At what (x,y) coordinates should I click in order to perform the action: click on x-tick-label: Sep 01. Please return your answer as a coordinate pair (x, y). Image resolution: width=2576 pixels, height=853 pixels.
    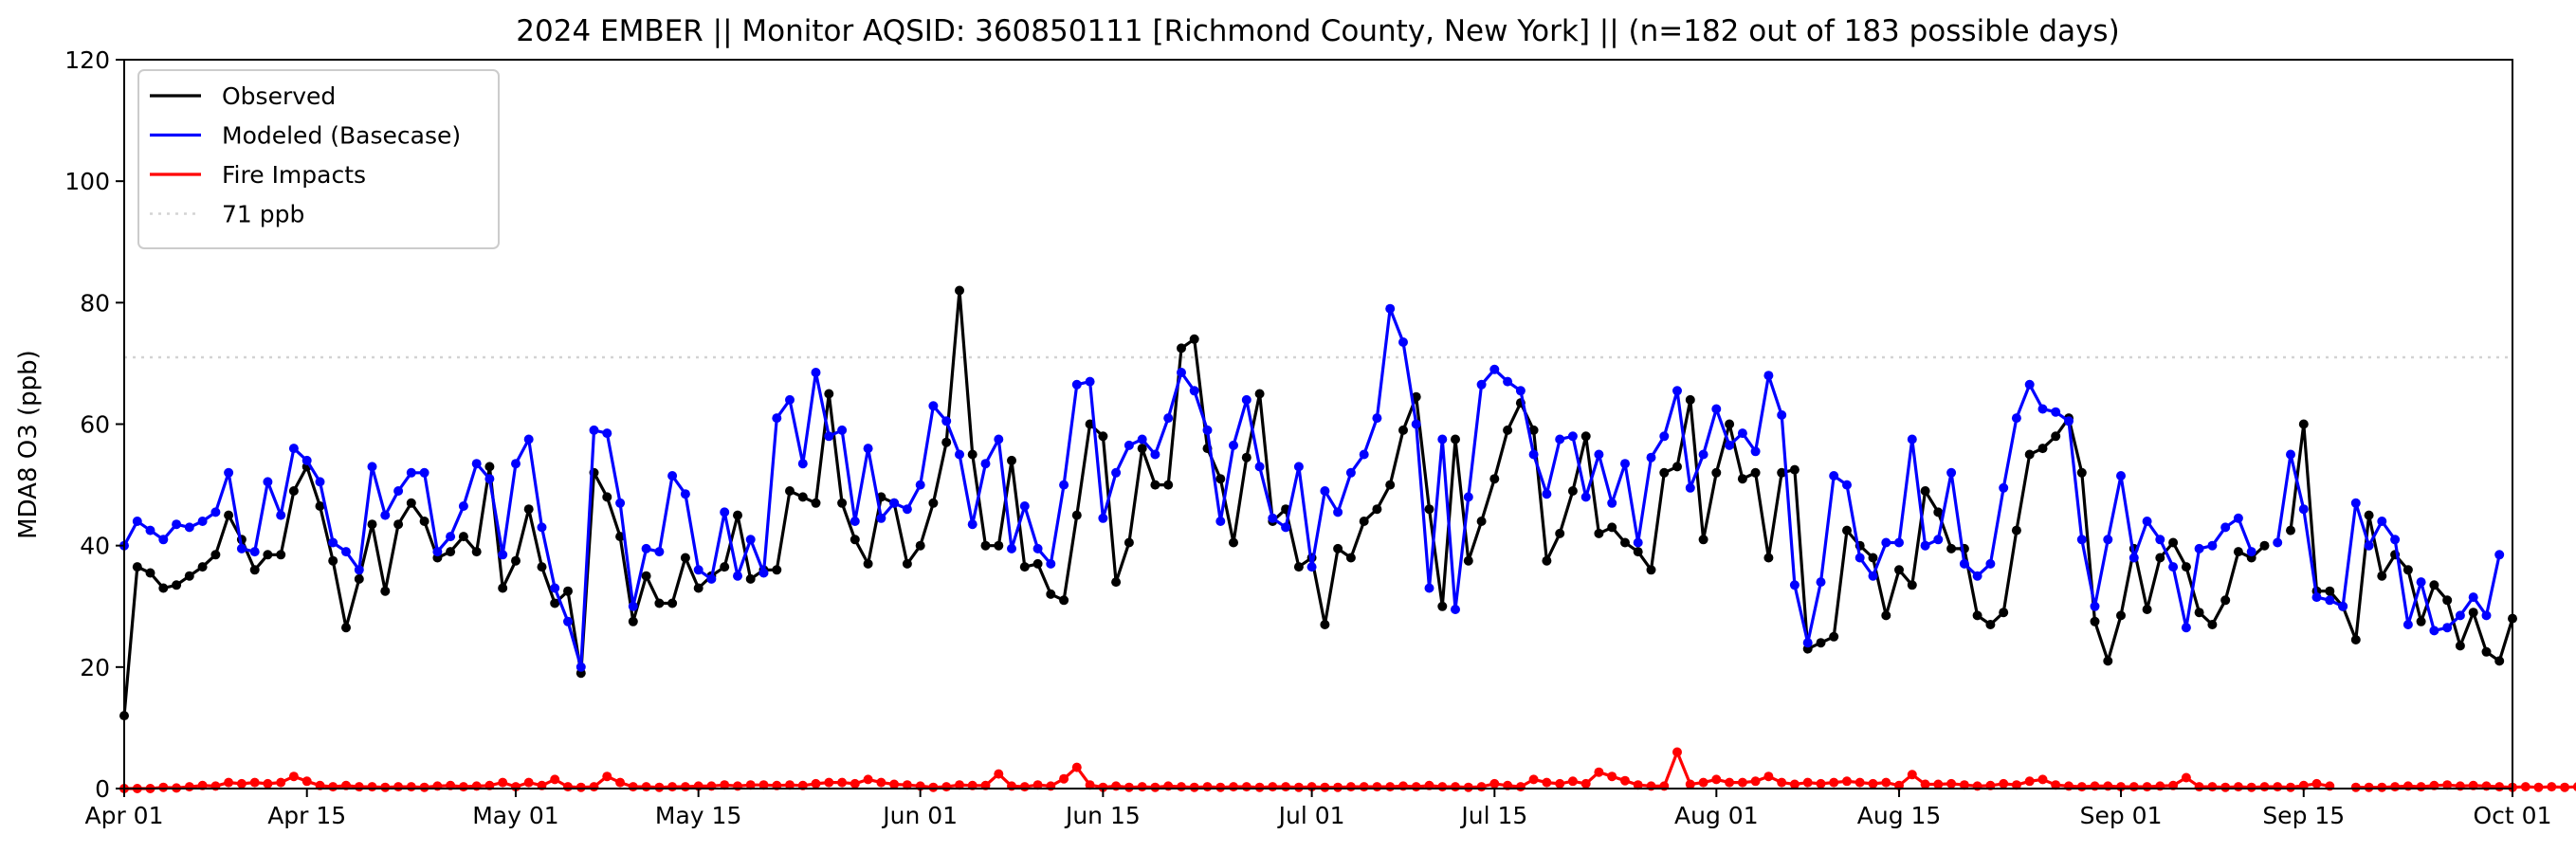
    Looking at the image, I should click on (2121, 815).